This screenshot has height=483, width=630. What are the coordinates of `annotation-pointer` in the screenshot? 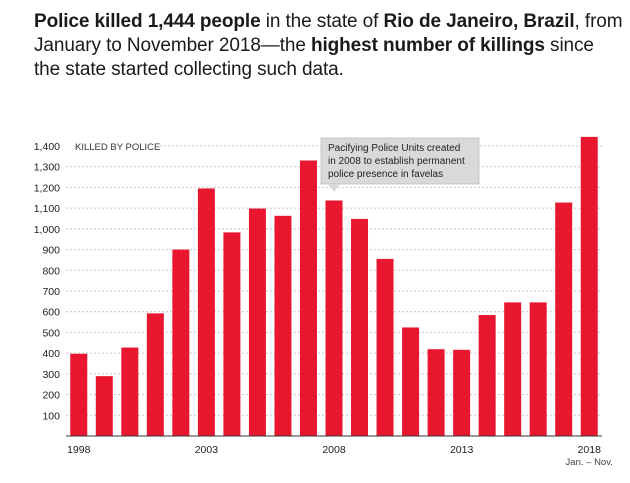 It's located at (334, 188).